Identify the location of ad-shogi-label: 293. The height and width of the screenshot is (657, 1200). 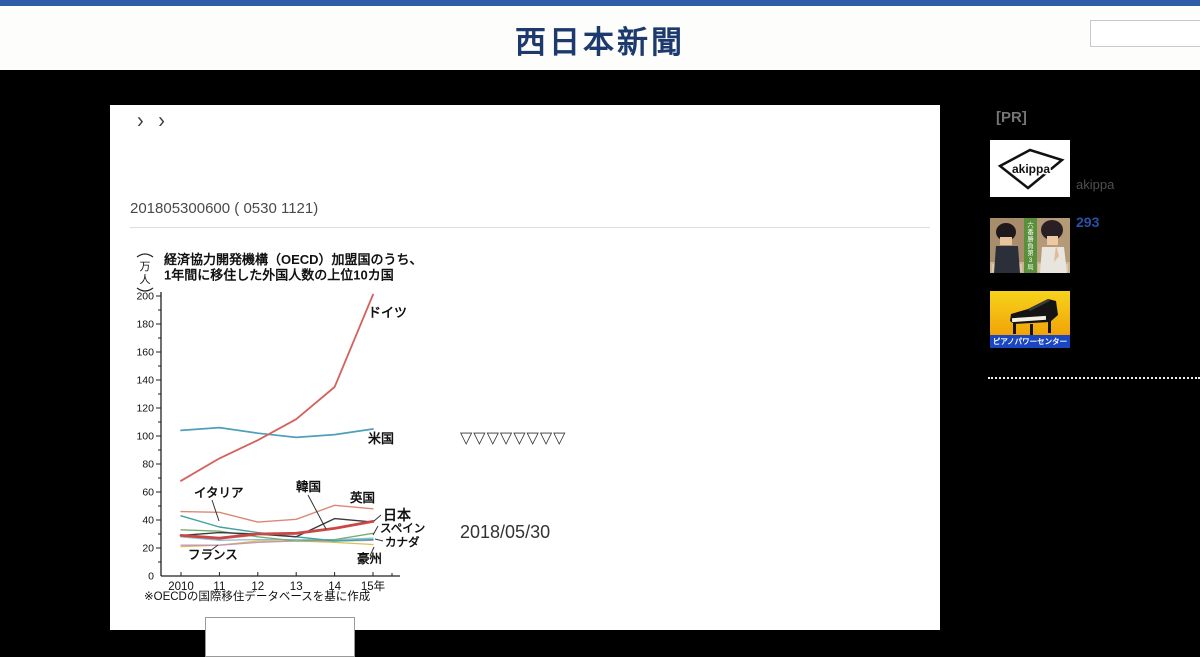
(1088, 222).